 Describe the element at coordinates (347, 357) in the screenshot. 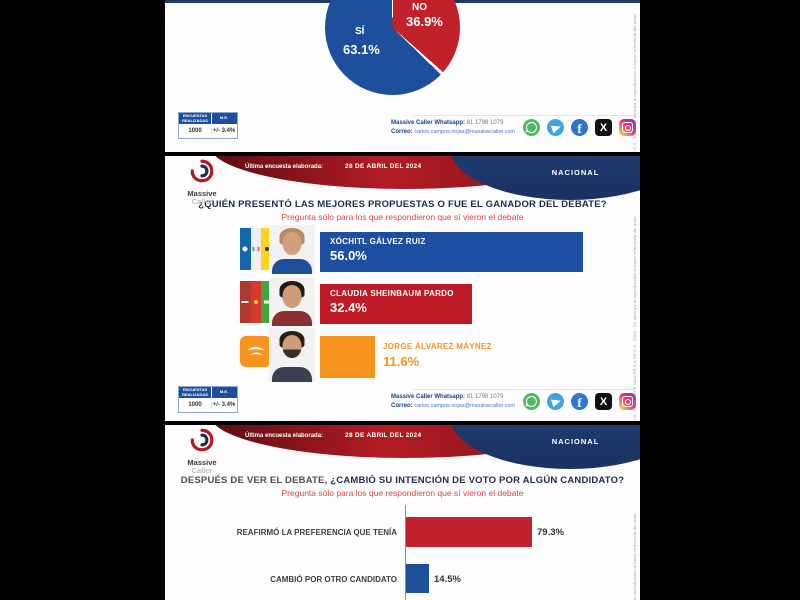

I see `bar-jorge-alvarez-maynez` at that location.